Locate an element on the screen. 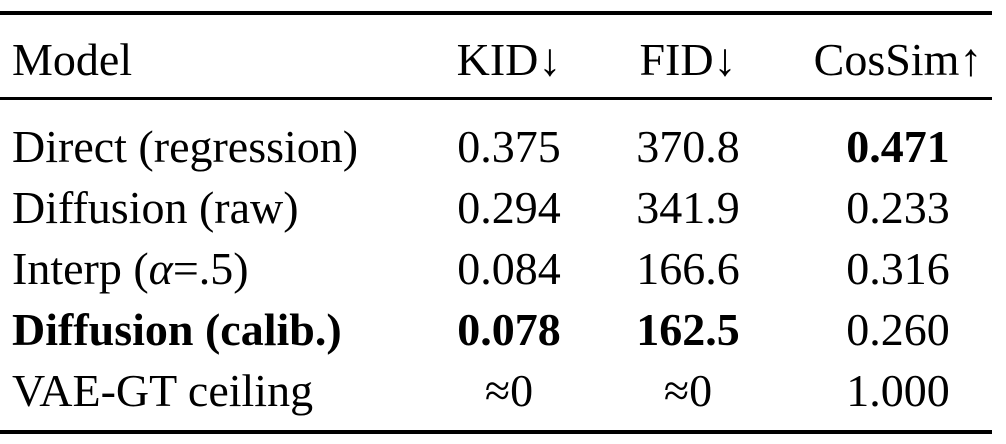 The height and width of the screenshot is (444, 1006). row-model-name: Interp (α=.5) is located at coordinates (130, 269).